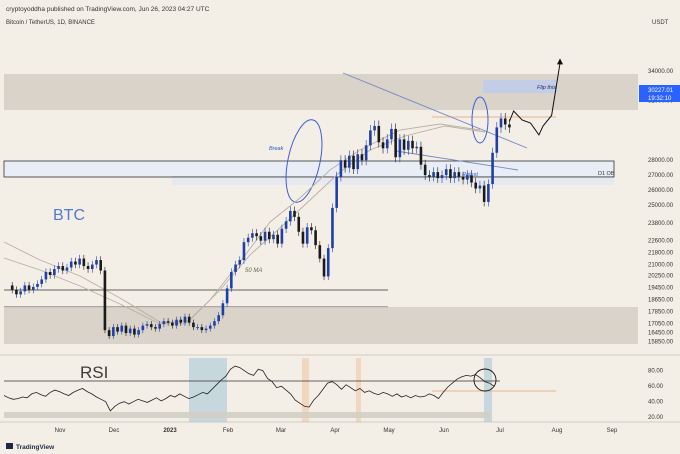 The image size is (680, 454). What do you see at coordinates (35, 447) in the screenshot?
I see `brand-label: TradingView` at bounding box center [35, 447].